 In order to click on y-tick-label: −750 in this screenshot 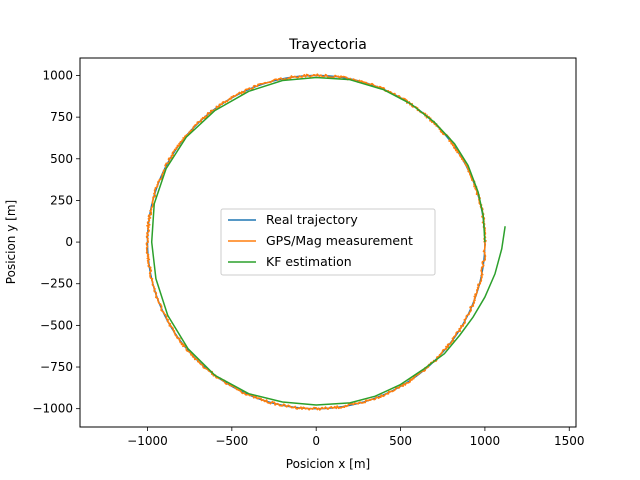, I will do `click(56, 367)`.